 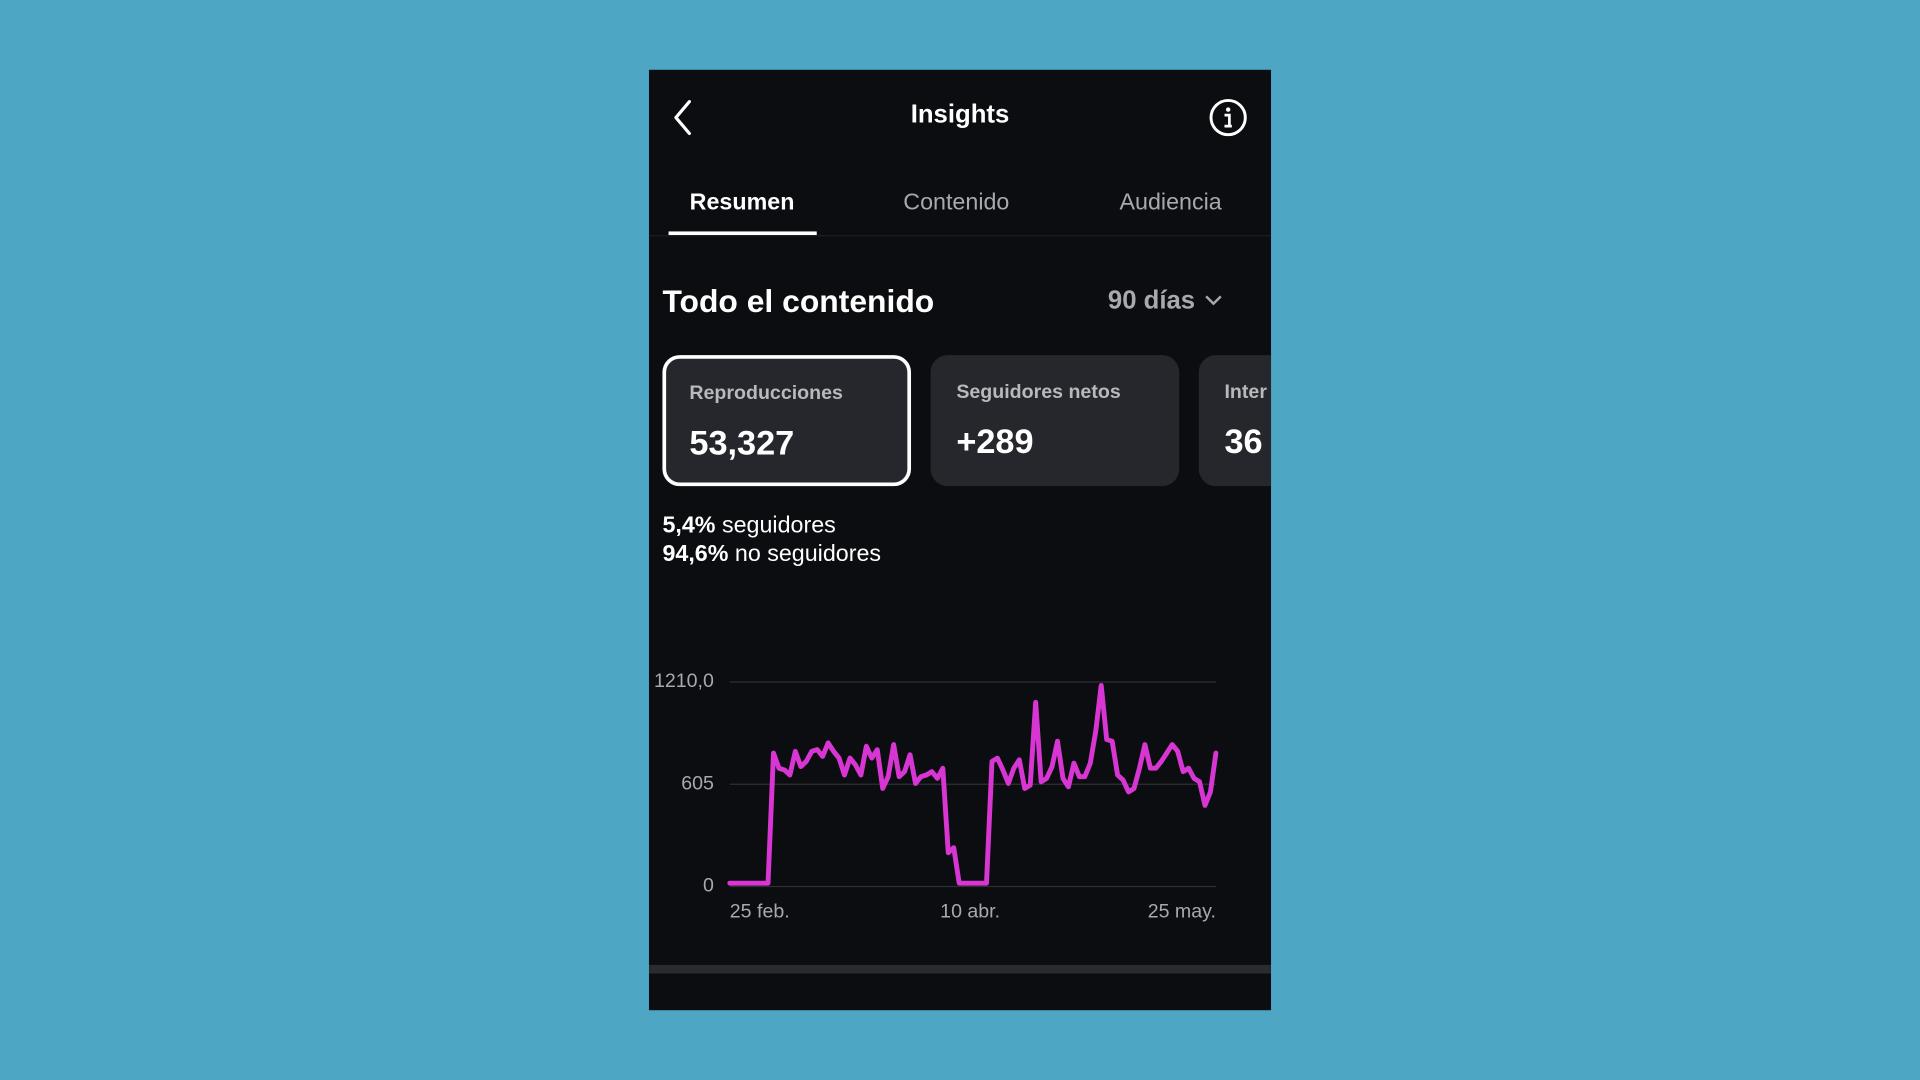 I want to click on breakdown-row: 5,4% seguidores, so click(x=748, y=526).